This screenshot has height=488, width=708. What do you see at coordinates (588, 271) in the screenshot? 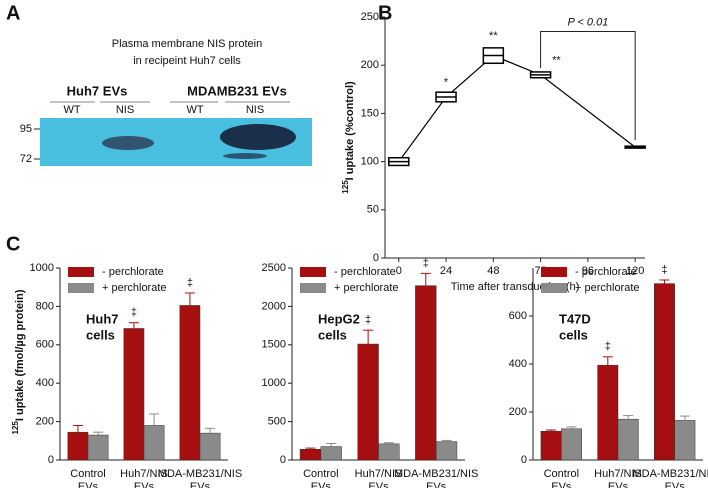
I see `x-tick-label: 96` at bounding box center [588, 271].